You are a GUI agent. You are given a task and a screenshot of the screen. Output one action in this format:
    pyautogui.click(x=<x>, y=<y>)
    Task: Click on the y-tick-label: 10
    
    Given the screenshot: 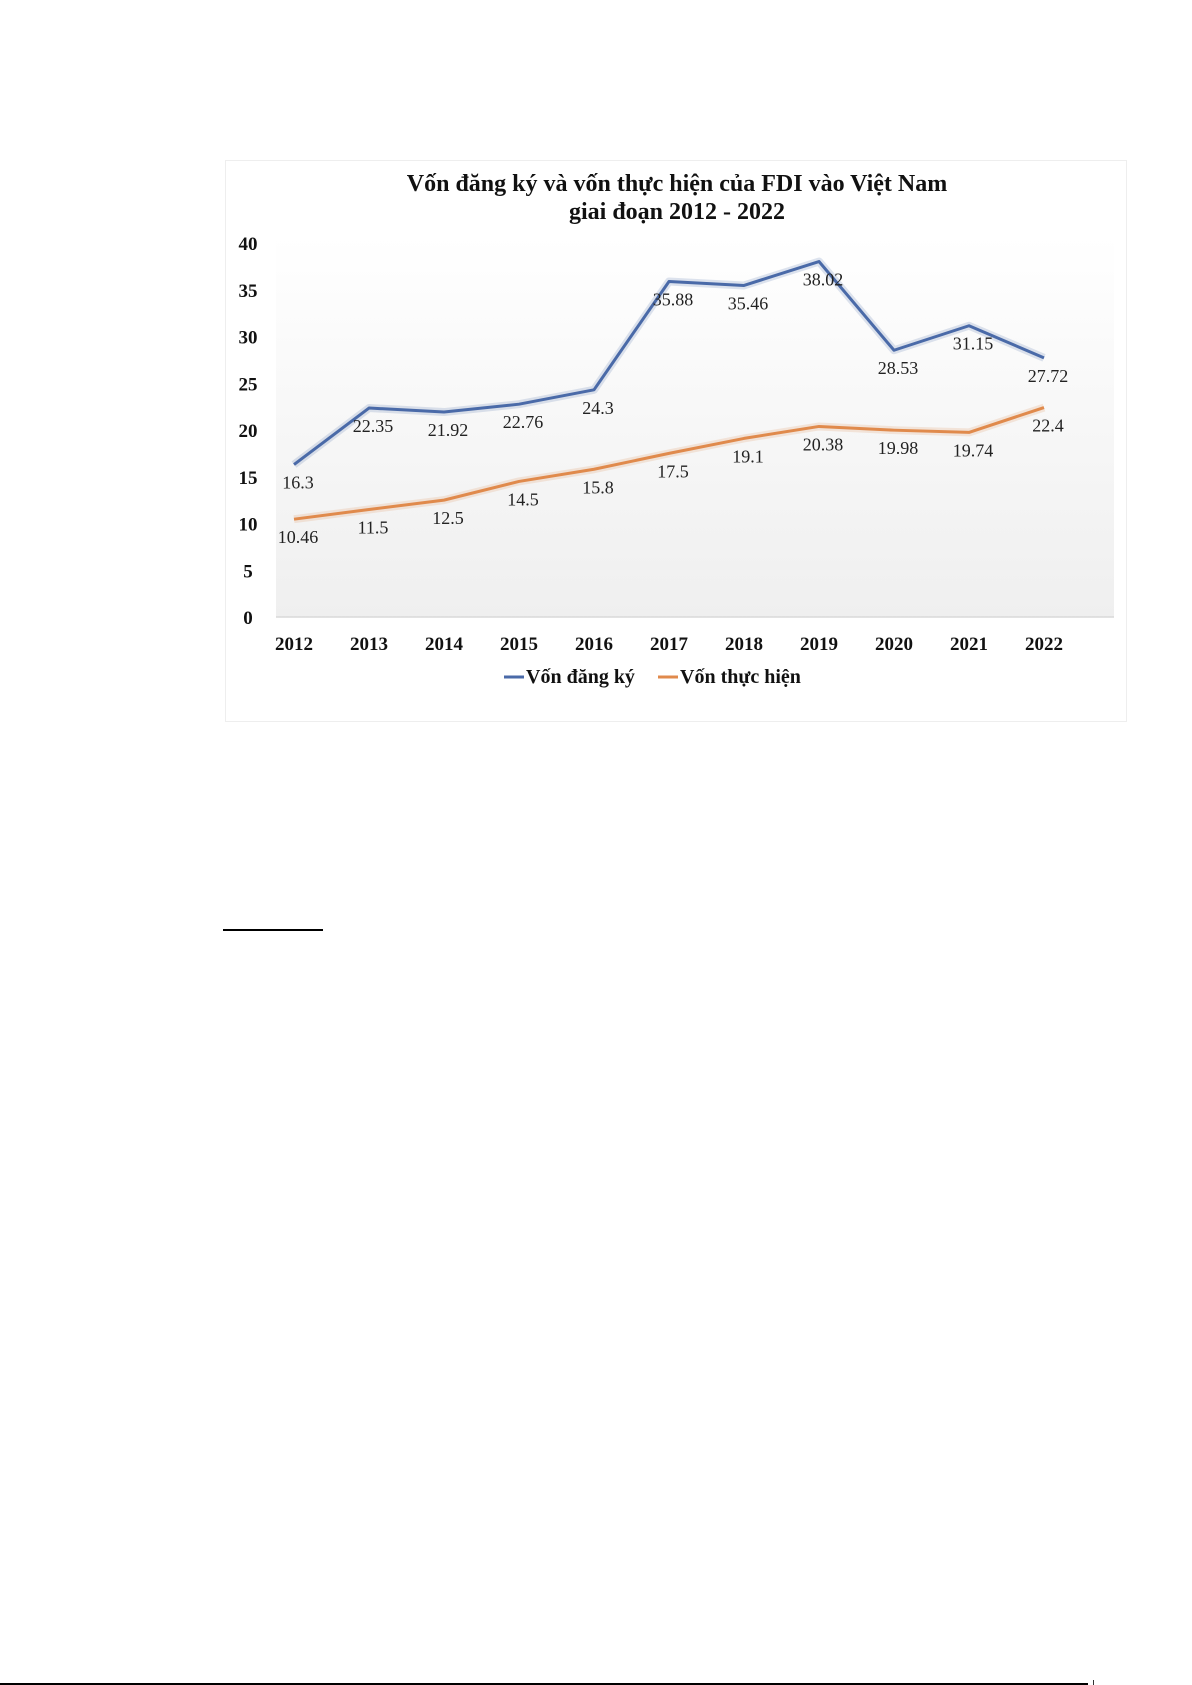 What is the action you would take?
    pyautogui.click(x=248, y=525)
    